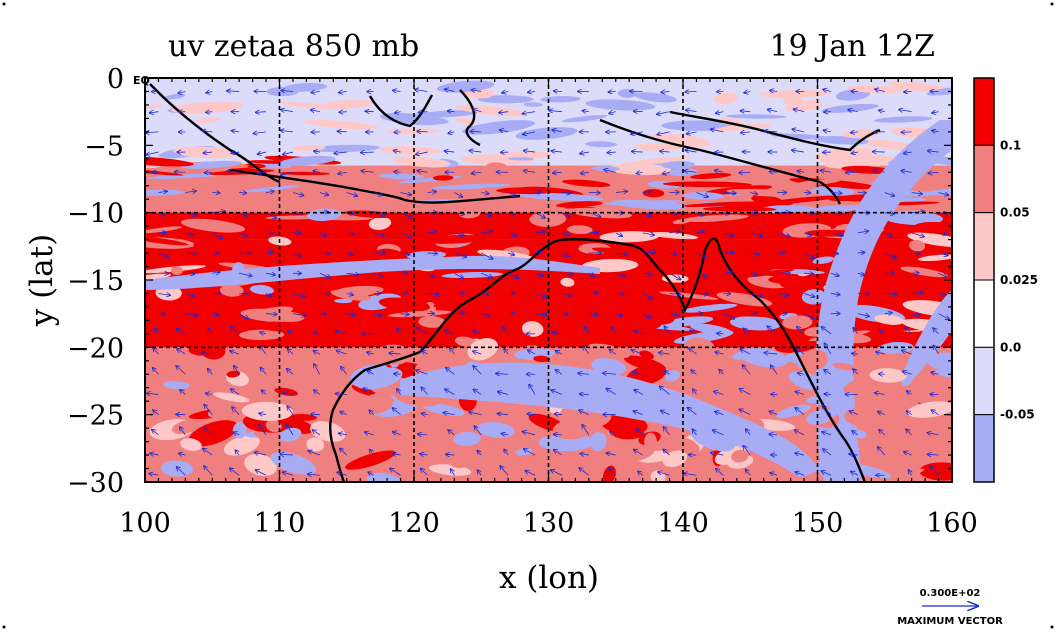 Image resolution: width=1056 pixels, height=636 pixels. I want to click on colorbar-label: 0.05, so click(1015, 213).